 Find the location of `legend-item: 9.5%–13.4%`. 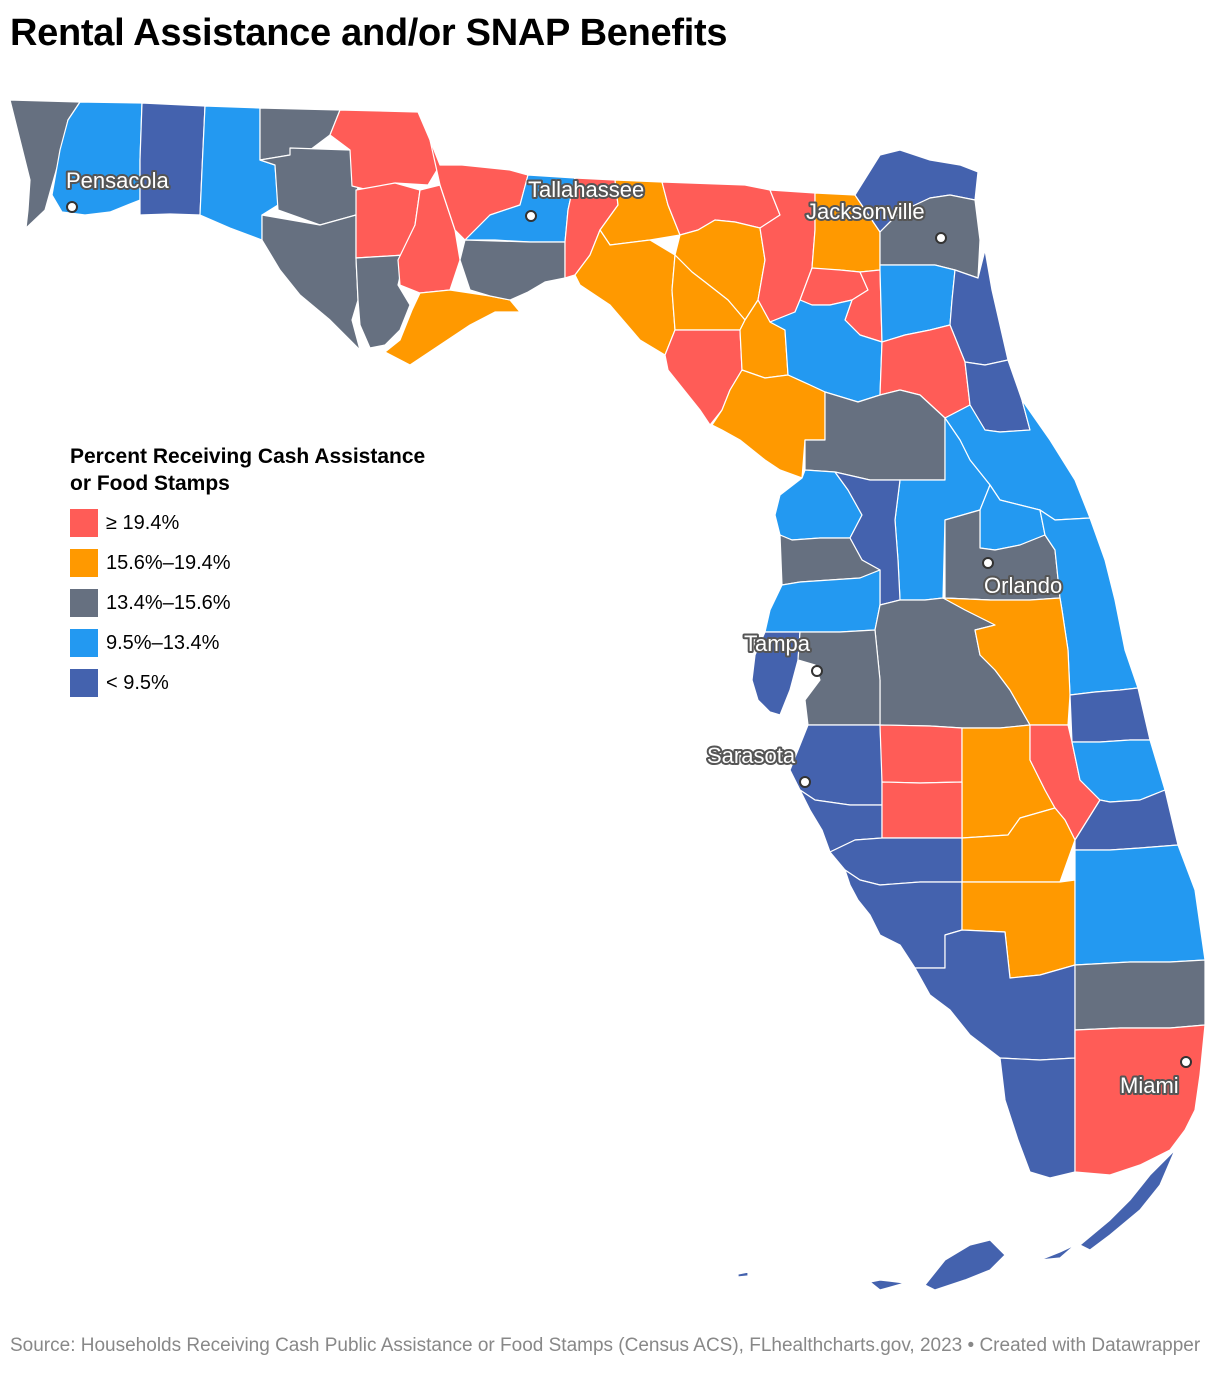

legend-item: 9.5%–13.4% is located at coordinates (280, 643).